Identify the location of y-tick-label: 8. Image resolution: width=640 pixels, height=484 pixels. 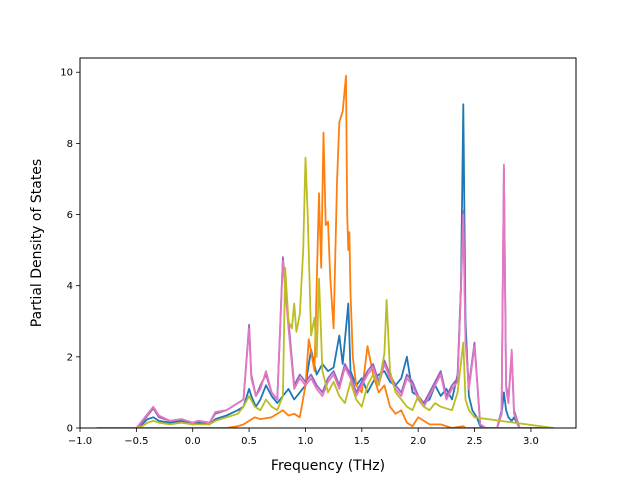
(70, 144).